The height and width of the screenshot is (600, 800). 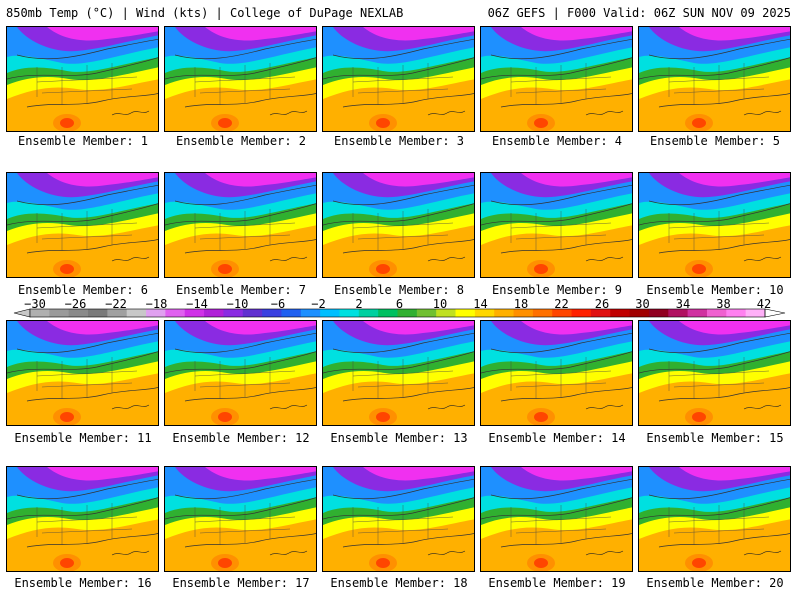 I want to click on member-caption: Ensemble Member: 3, so click(x=399, y=141).